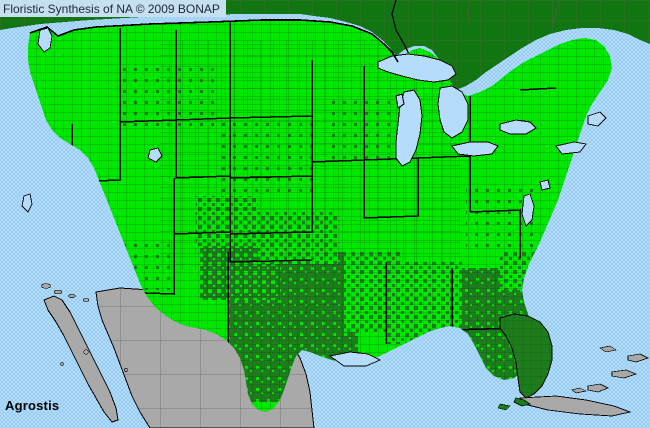  What do you see at coordinates (525, 362) in the screenshot?
I see `region-florida` at bounding box center [525, 362].